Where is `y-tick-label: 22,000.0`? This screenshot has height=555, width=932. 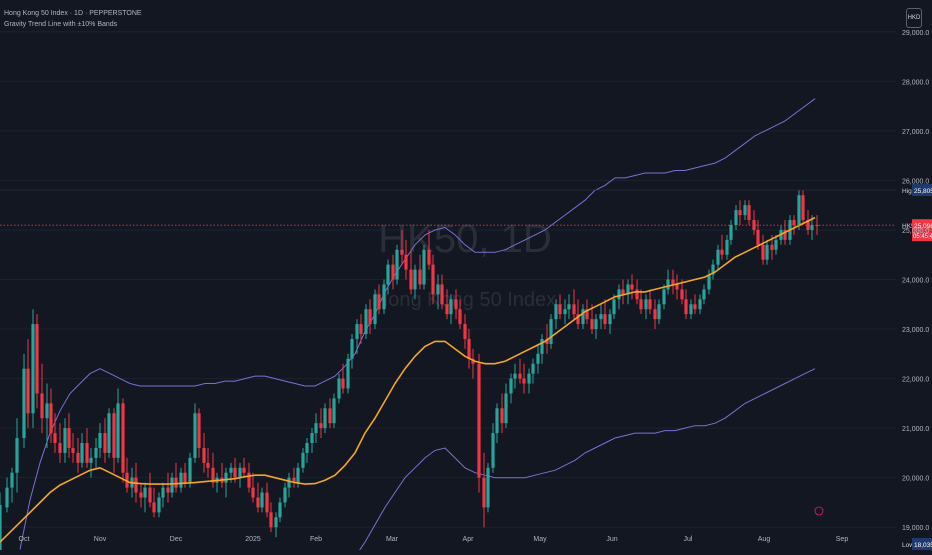 y-tick-label: 22,000.0 is located at coordinates (915, 380).